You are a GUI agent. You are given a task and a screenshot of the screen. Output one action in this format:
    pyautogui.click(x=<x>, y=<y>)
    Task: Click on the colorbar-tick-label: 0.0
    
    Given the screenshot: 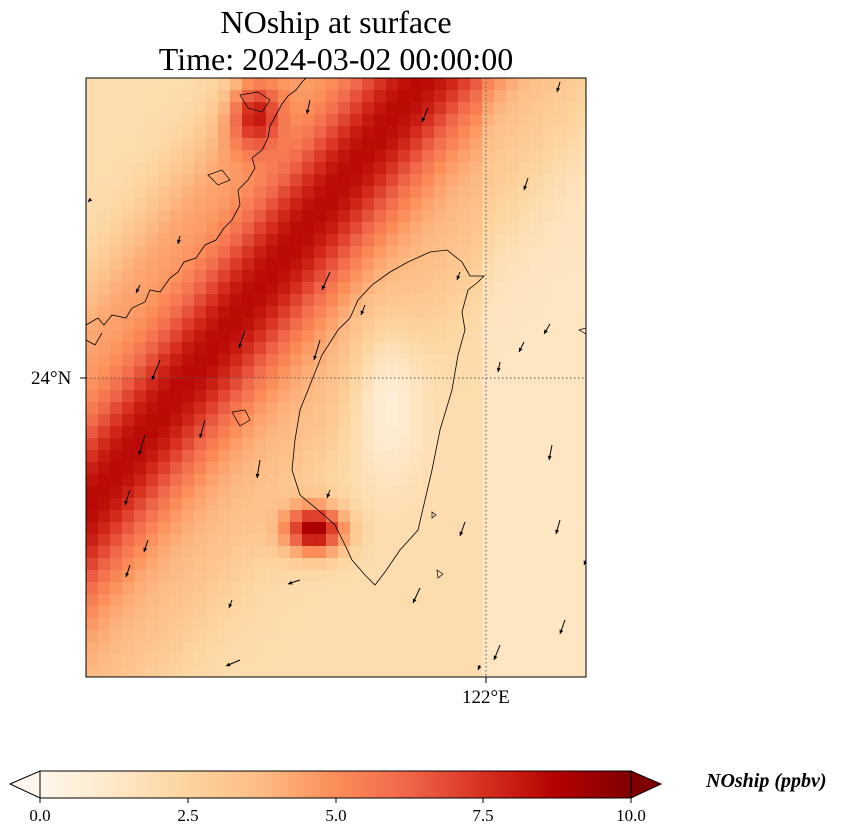 What is the action you would take?
    pyautogui.click(x=40, y=815)
    